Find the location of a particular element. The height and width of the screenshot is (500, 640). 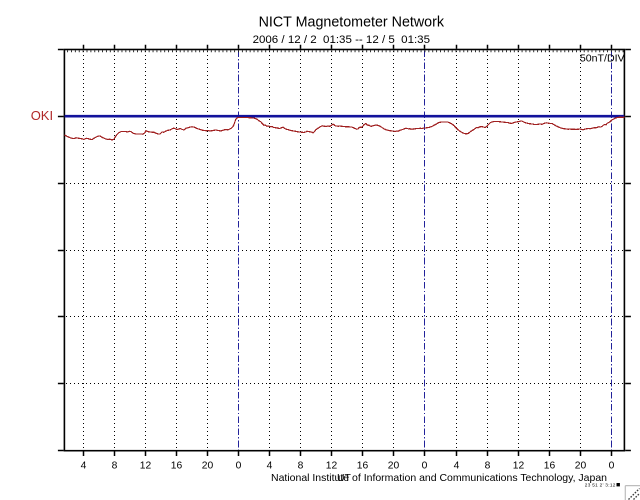

svg-text: 50nT/DIV is located at coordinates (602, 58).